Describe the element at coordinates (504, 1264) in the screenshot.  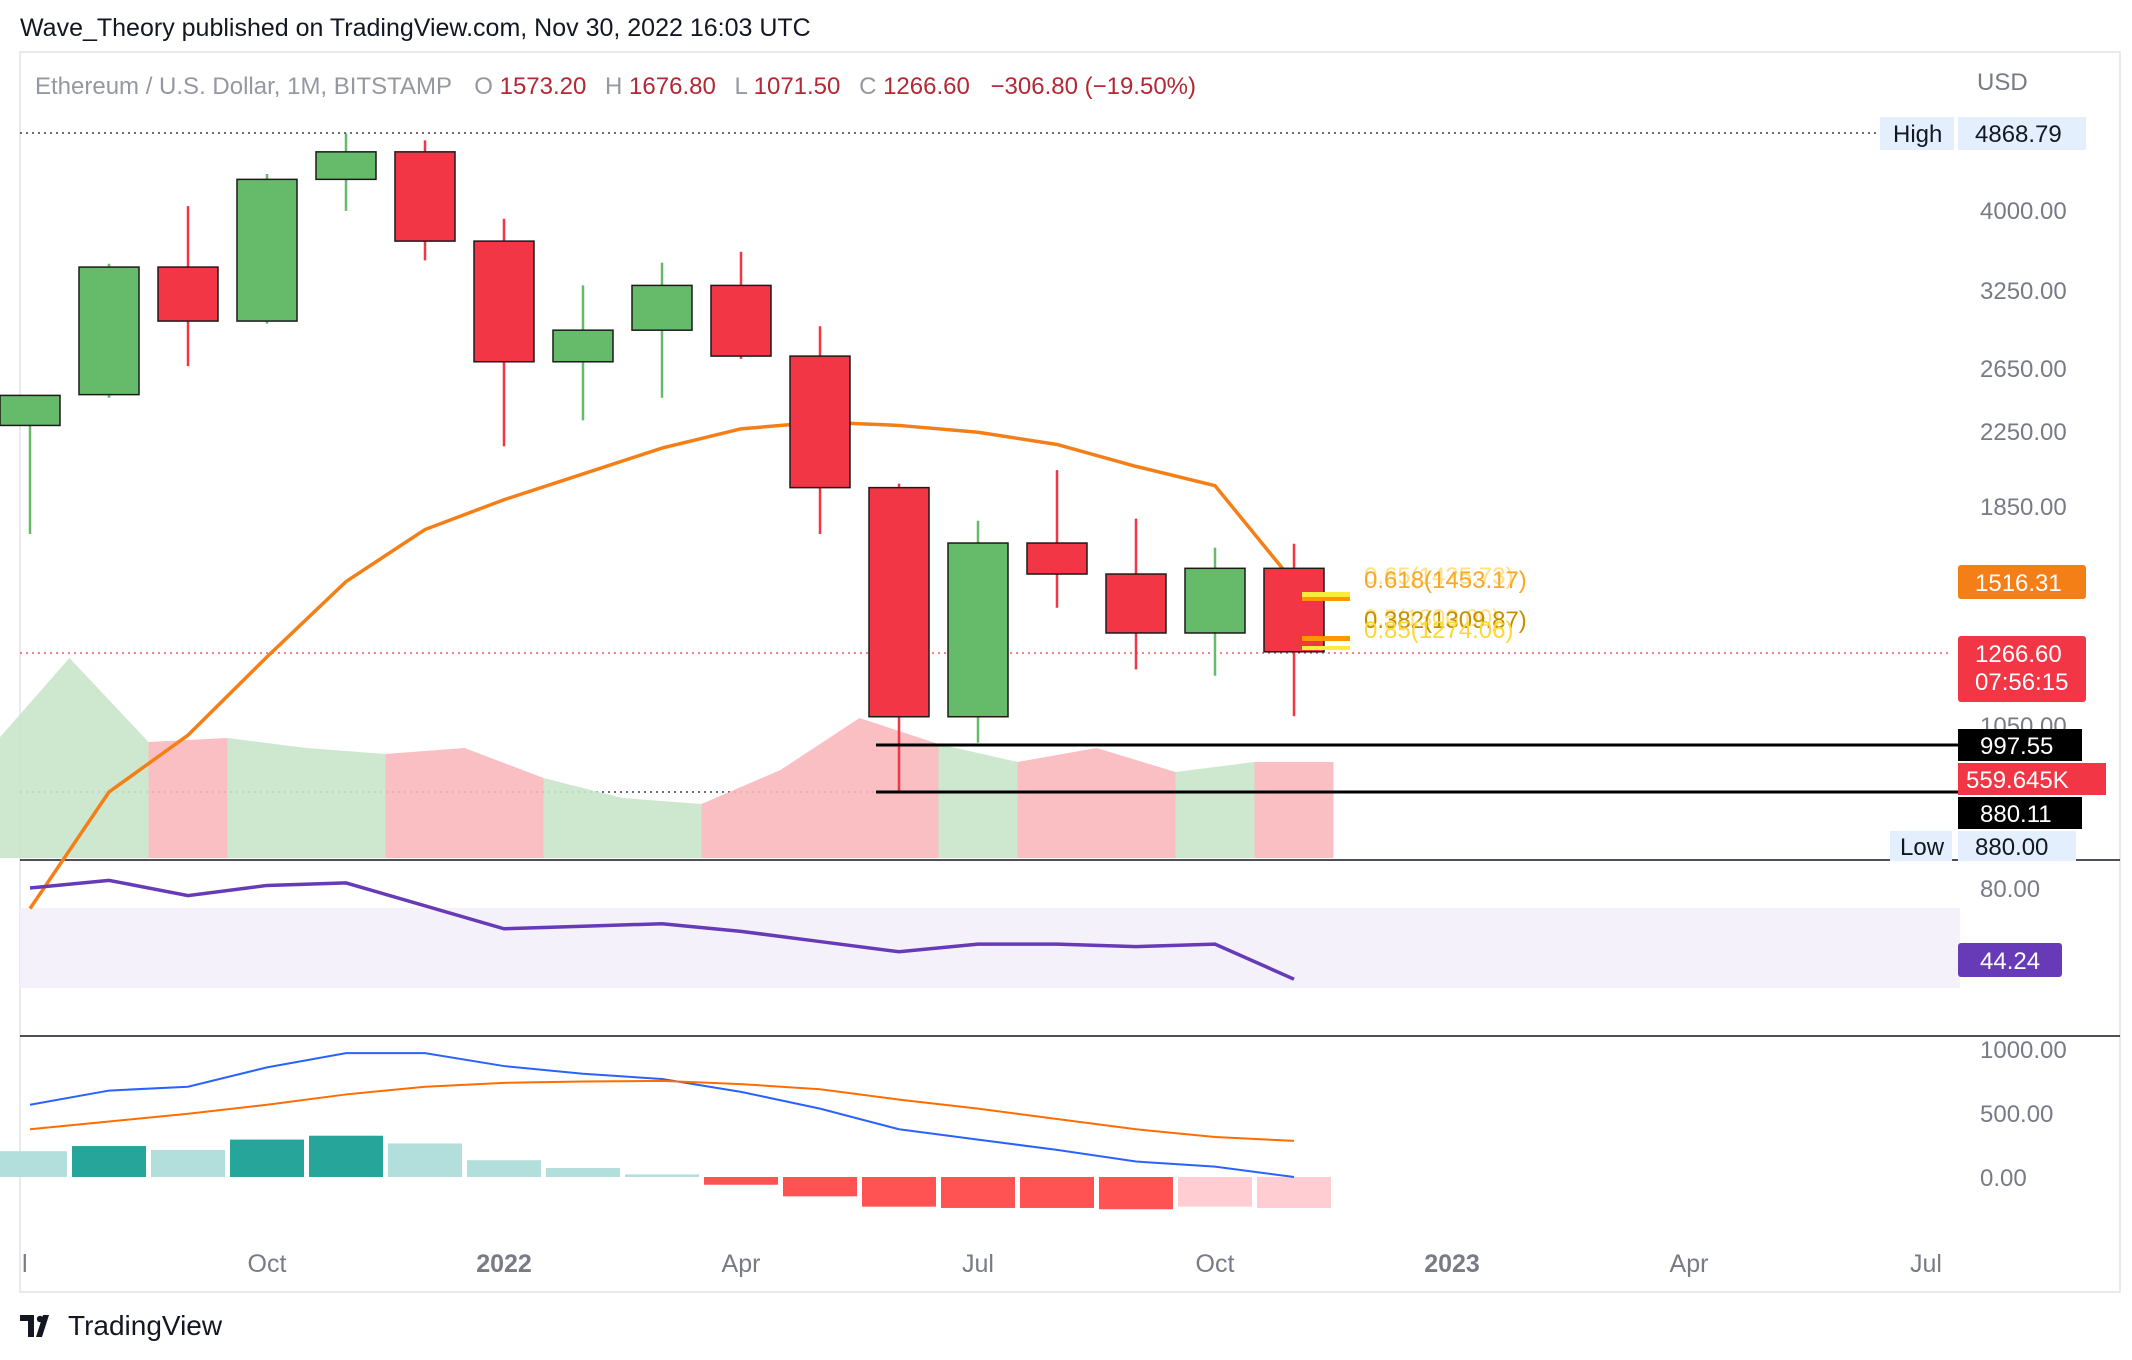
I see `time-axis-label: 2022` at that location.